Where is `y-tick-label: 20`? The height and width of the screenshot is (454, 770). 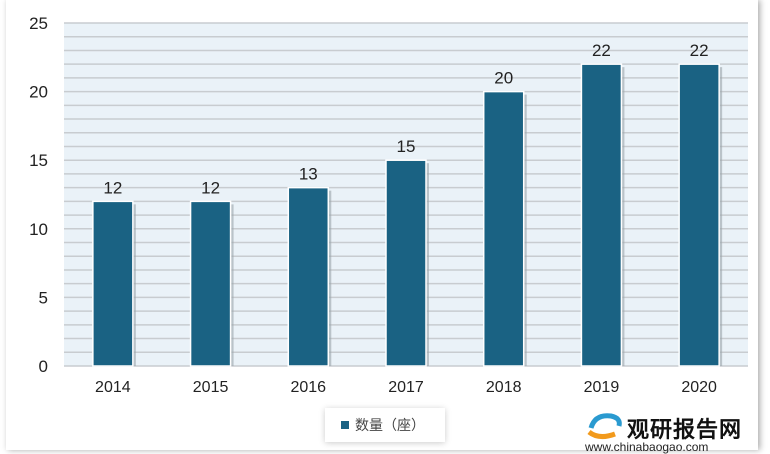
y-tick-label: 20 is located at coordinates (38, 92).